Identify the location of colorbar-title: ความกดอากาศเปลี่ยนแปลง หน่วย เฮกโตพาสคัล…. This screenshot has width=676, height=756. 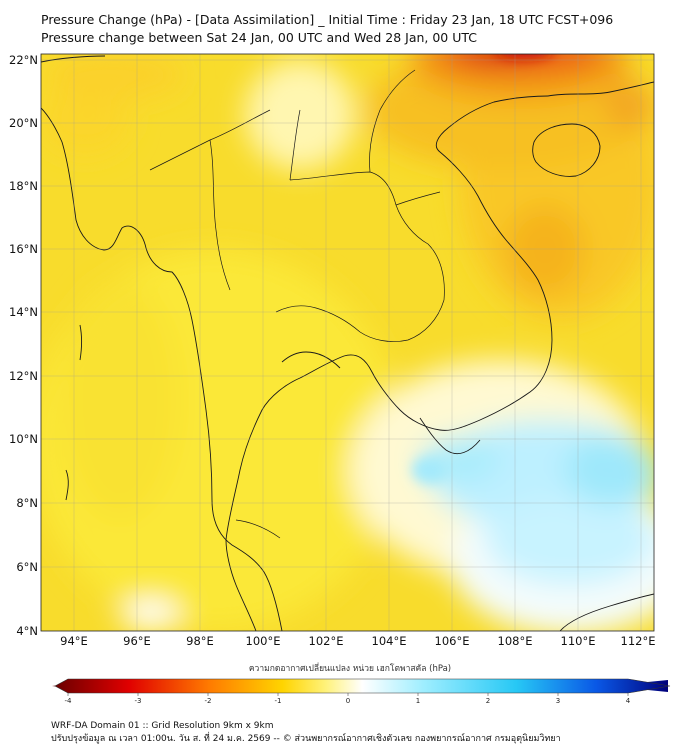
(350, 668).